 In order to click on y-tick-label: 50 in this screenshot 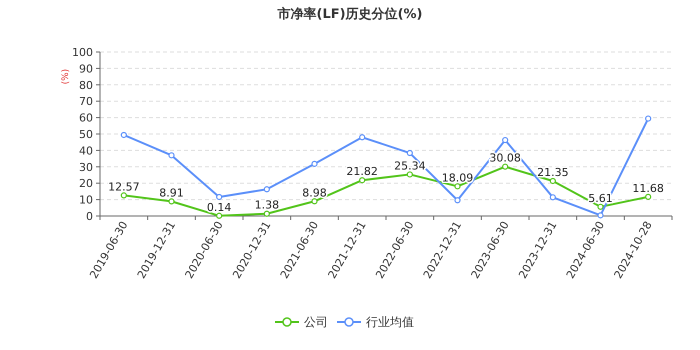, I will do `click(86, 134)`.